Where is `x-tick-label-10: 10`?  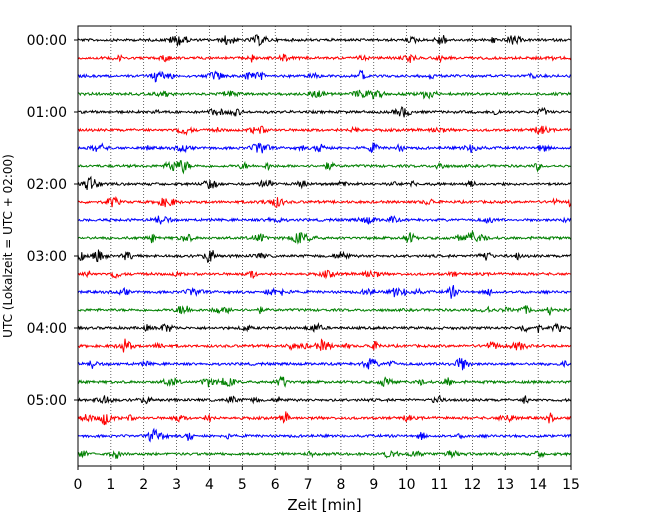
x-tick-label-10: 10 is located at coordinates (407, 485).